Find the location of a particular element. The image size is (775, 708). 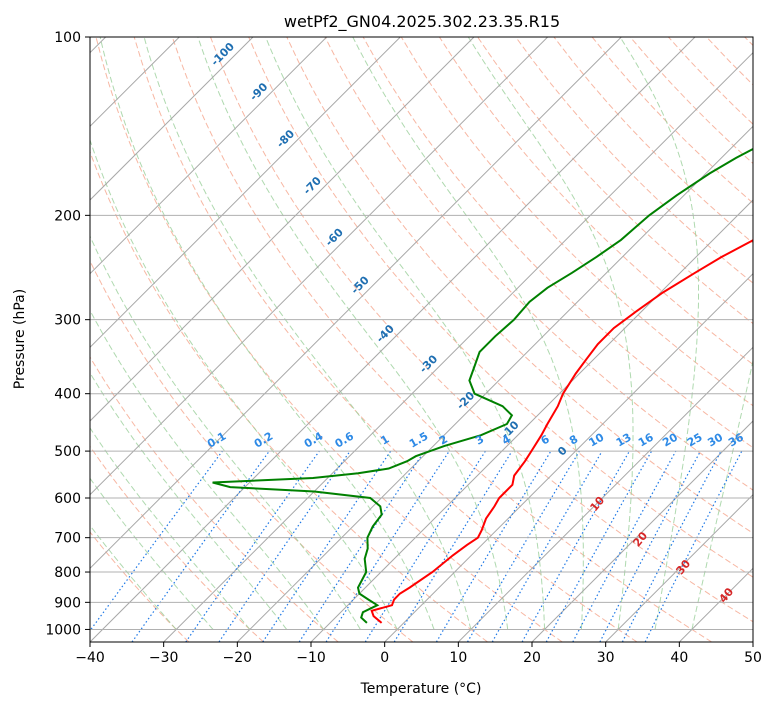

x-tick-label: 30 is located at coordinates (606, 658).